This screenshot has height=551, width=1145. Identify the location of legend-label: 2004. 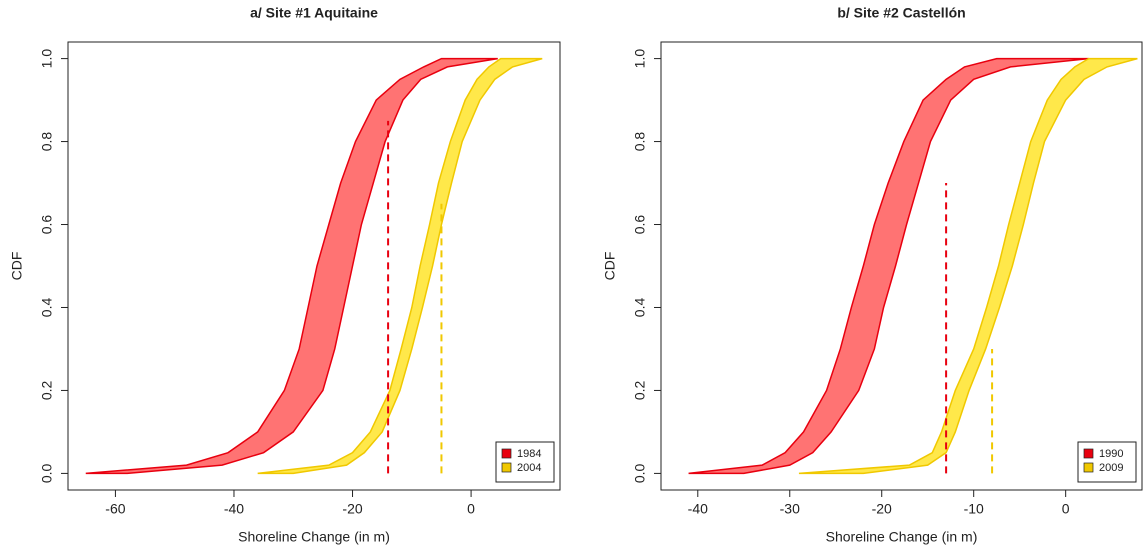
(529, 468).